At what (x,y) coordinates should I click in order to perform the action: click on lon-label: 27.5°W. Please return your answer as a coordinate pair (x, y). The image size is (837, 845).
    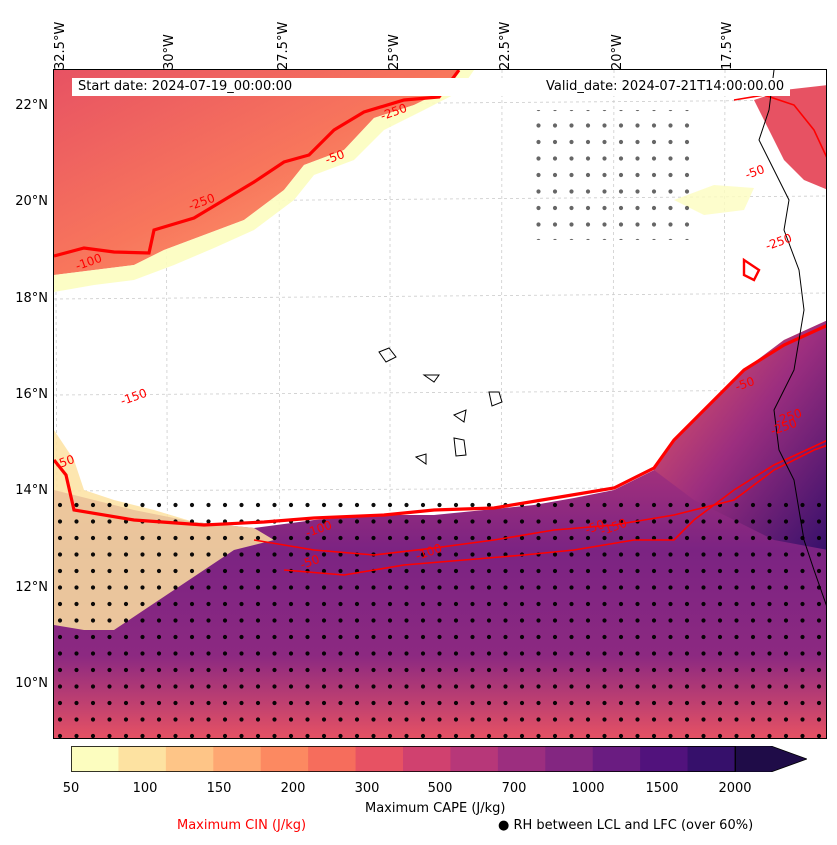
    Looking at the image, I should click on (283, 45).